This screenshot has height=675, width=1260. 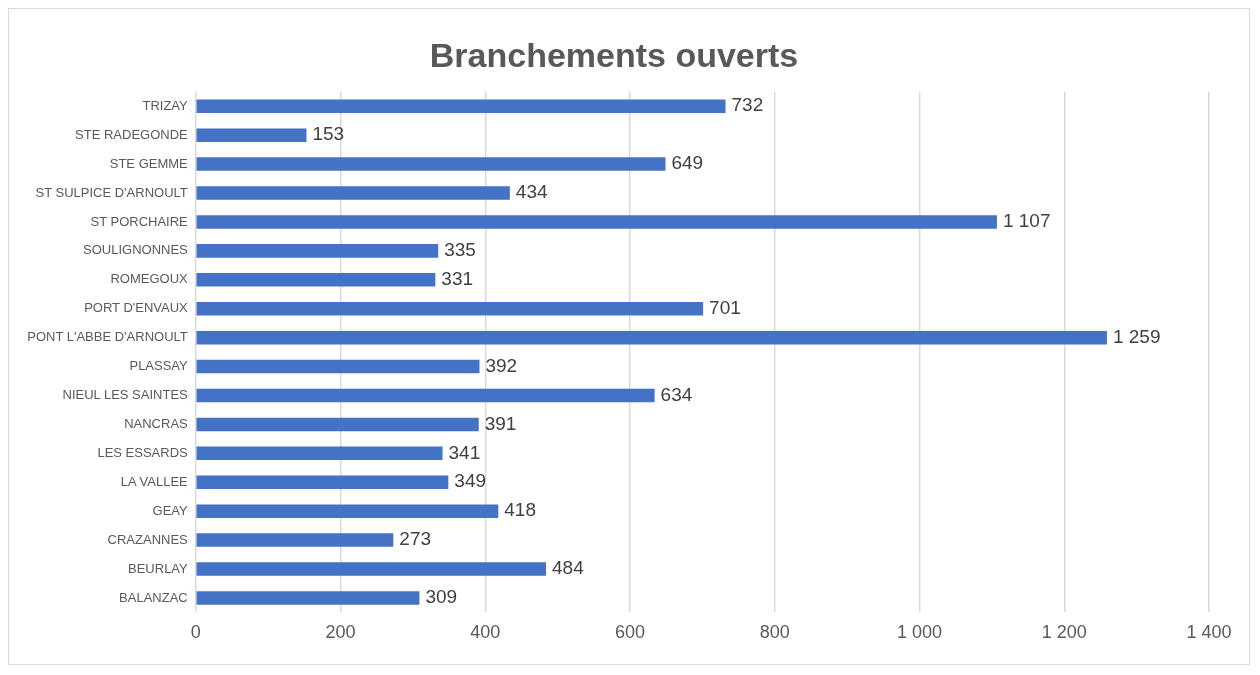 What do you see at coordinates (154, 481) in the screenshot?
I see `y-tick-label: LA VALLEE` at bounding box center [154, 481].